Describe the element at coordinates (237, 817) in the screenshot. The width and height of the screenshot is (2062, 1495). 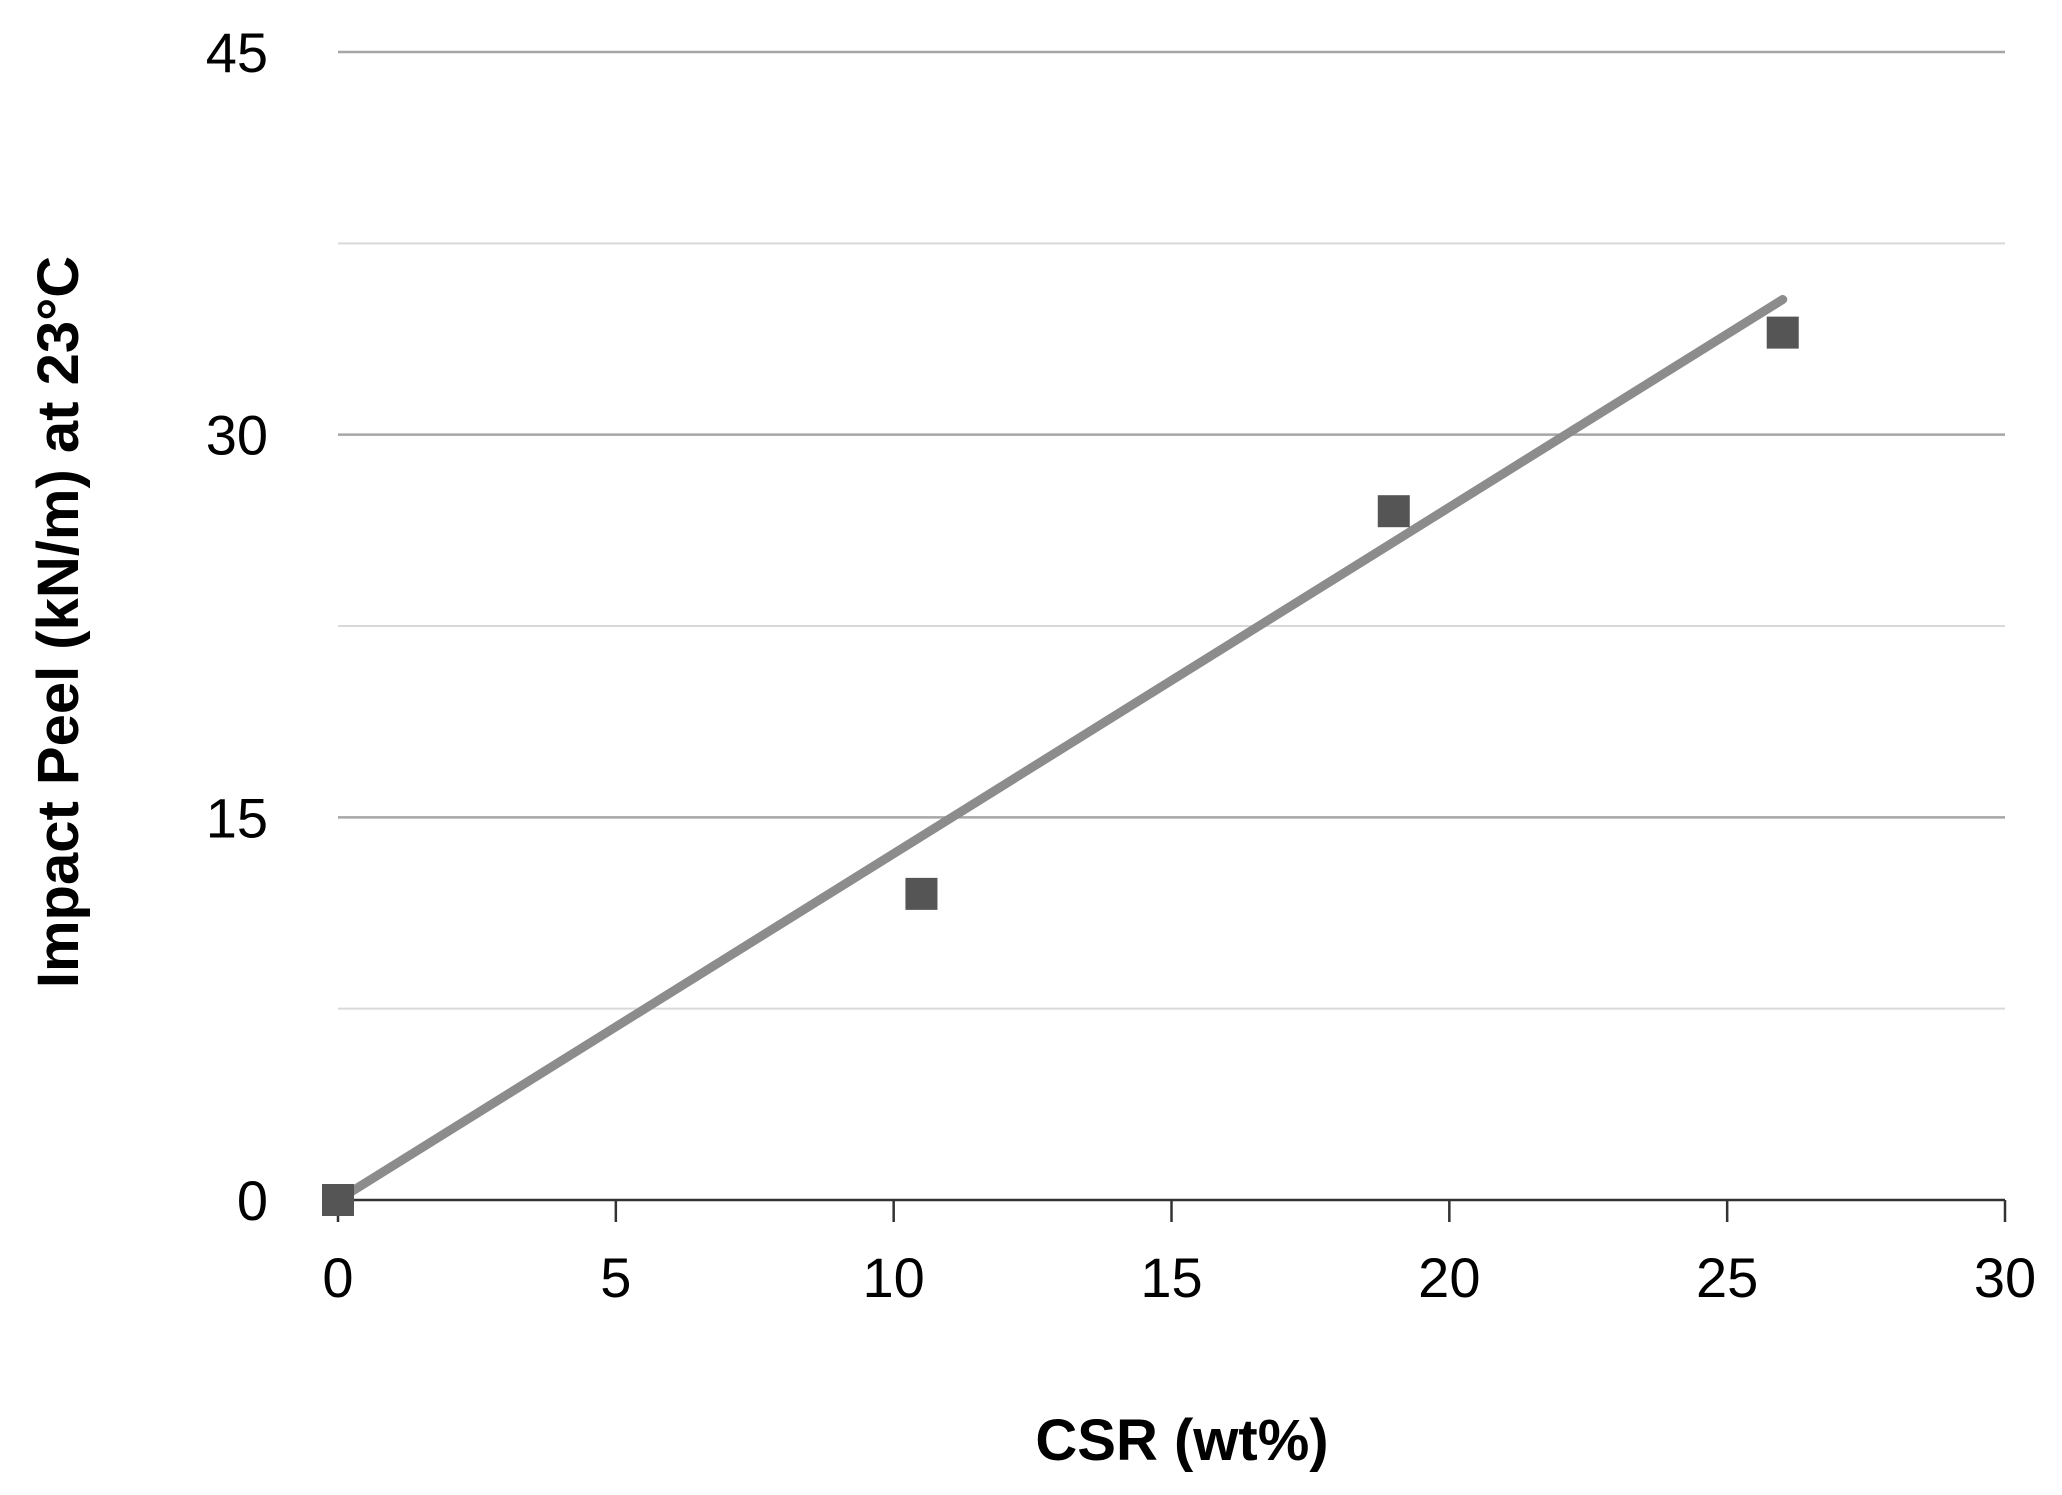
I see `y-tick-label: 15` at that location.